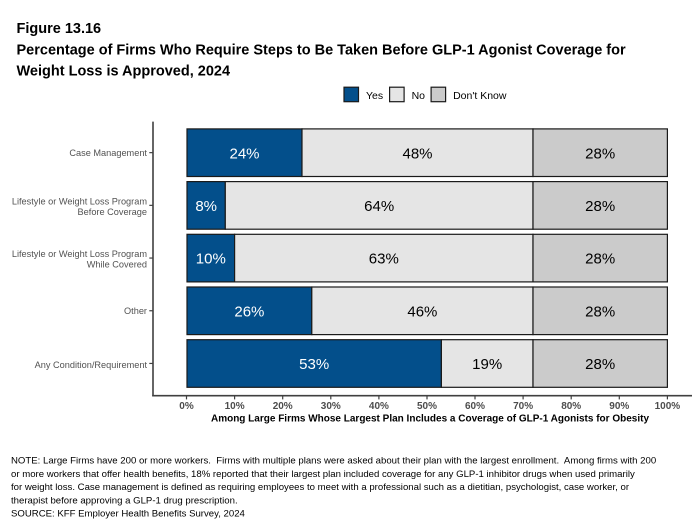 The height and width of the screenshot is (525, 698). I want to click on svg-text: Other, so click(135, 311).